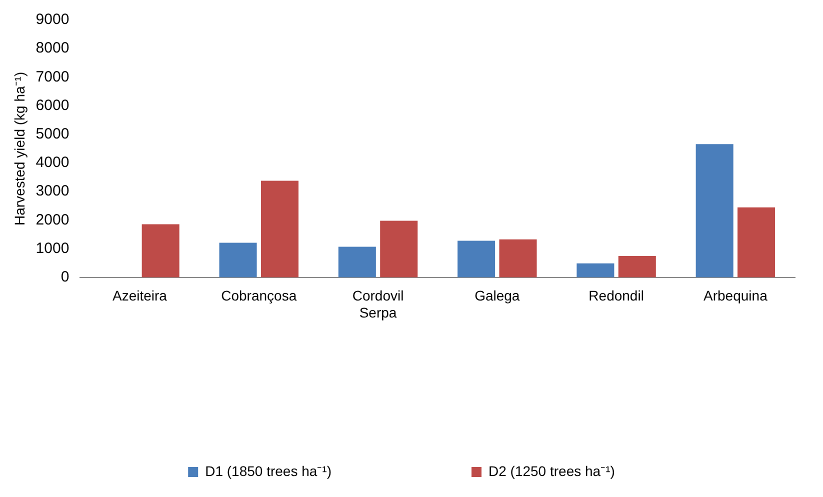 Image resolution: width=823 pixels, height=497 pixels. I want to click on y-tick-label: 2000, so click(53, 219).